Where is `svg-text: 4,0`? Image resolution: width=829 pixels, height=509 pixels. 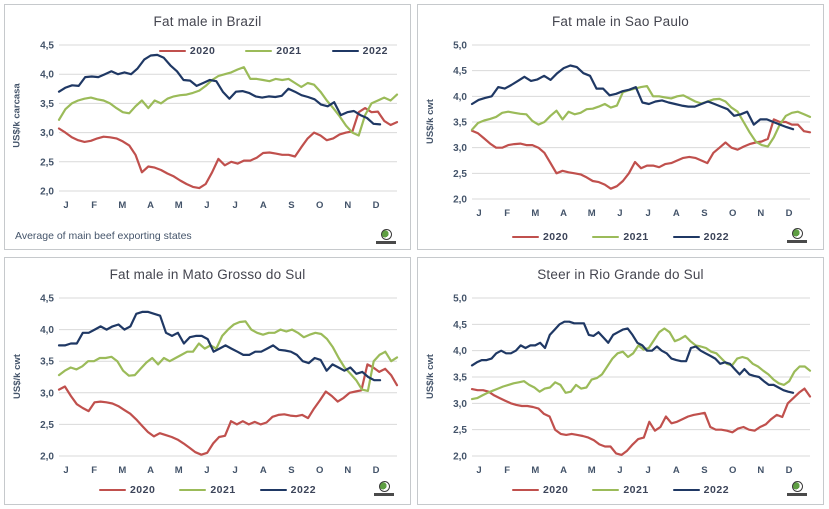 svg-text: 4,0 is located at coordinates (460, 97).